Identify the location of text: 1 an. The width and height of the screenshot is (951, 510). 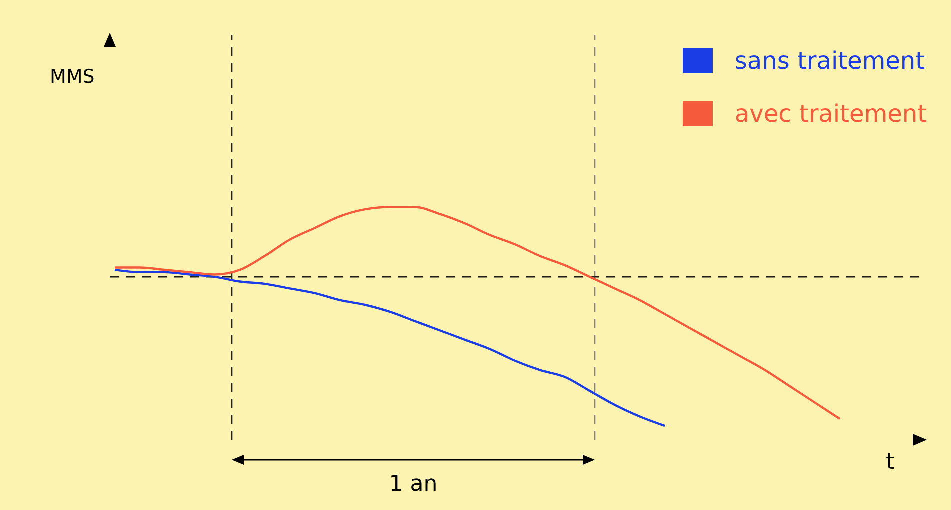
(413, 484).